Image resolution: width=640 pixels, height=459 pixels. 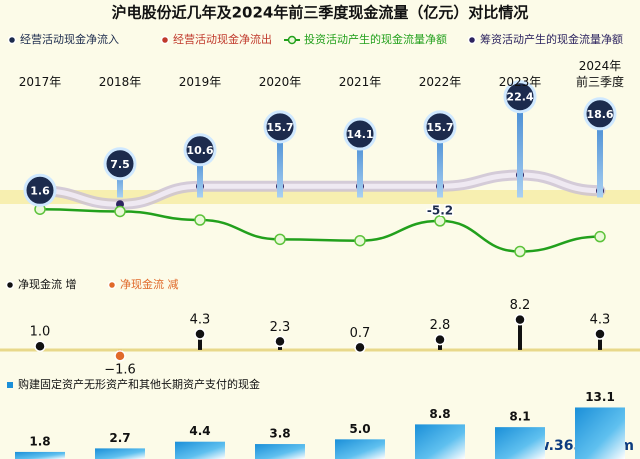 What do you see at coordinates (280, 327) in the screenshot?
I see `data-label: 2.3` at bounding box center [280, 327].